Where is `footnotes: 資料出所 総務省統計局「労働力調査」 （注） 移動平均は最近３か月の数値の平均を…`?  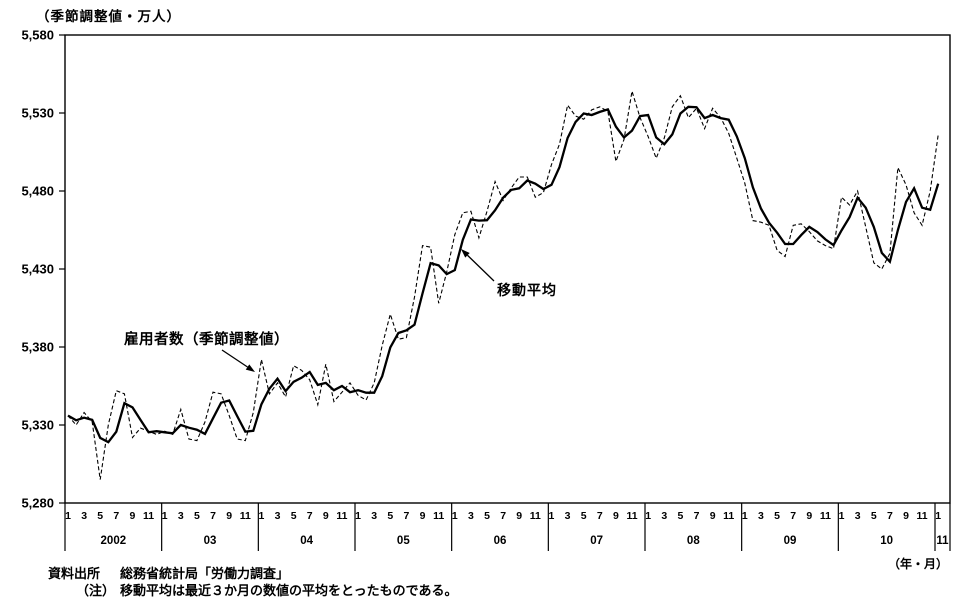 footnotes: 資料出所 総務省統計局「労働力調査」 （注） 移動平均は最近３か月の数値の平均を… is located at coordinates (252, 582).